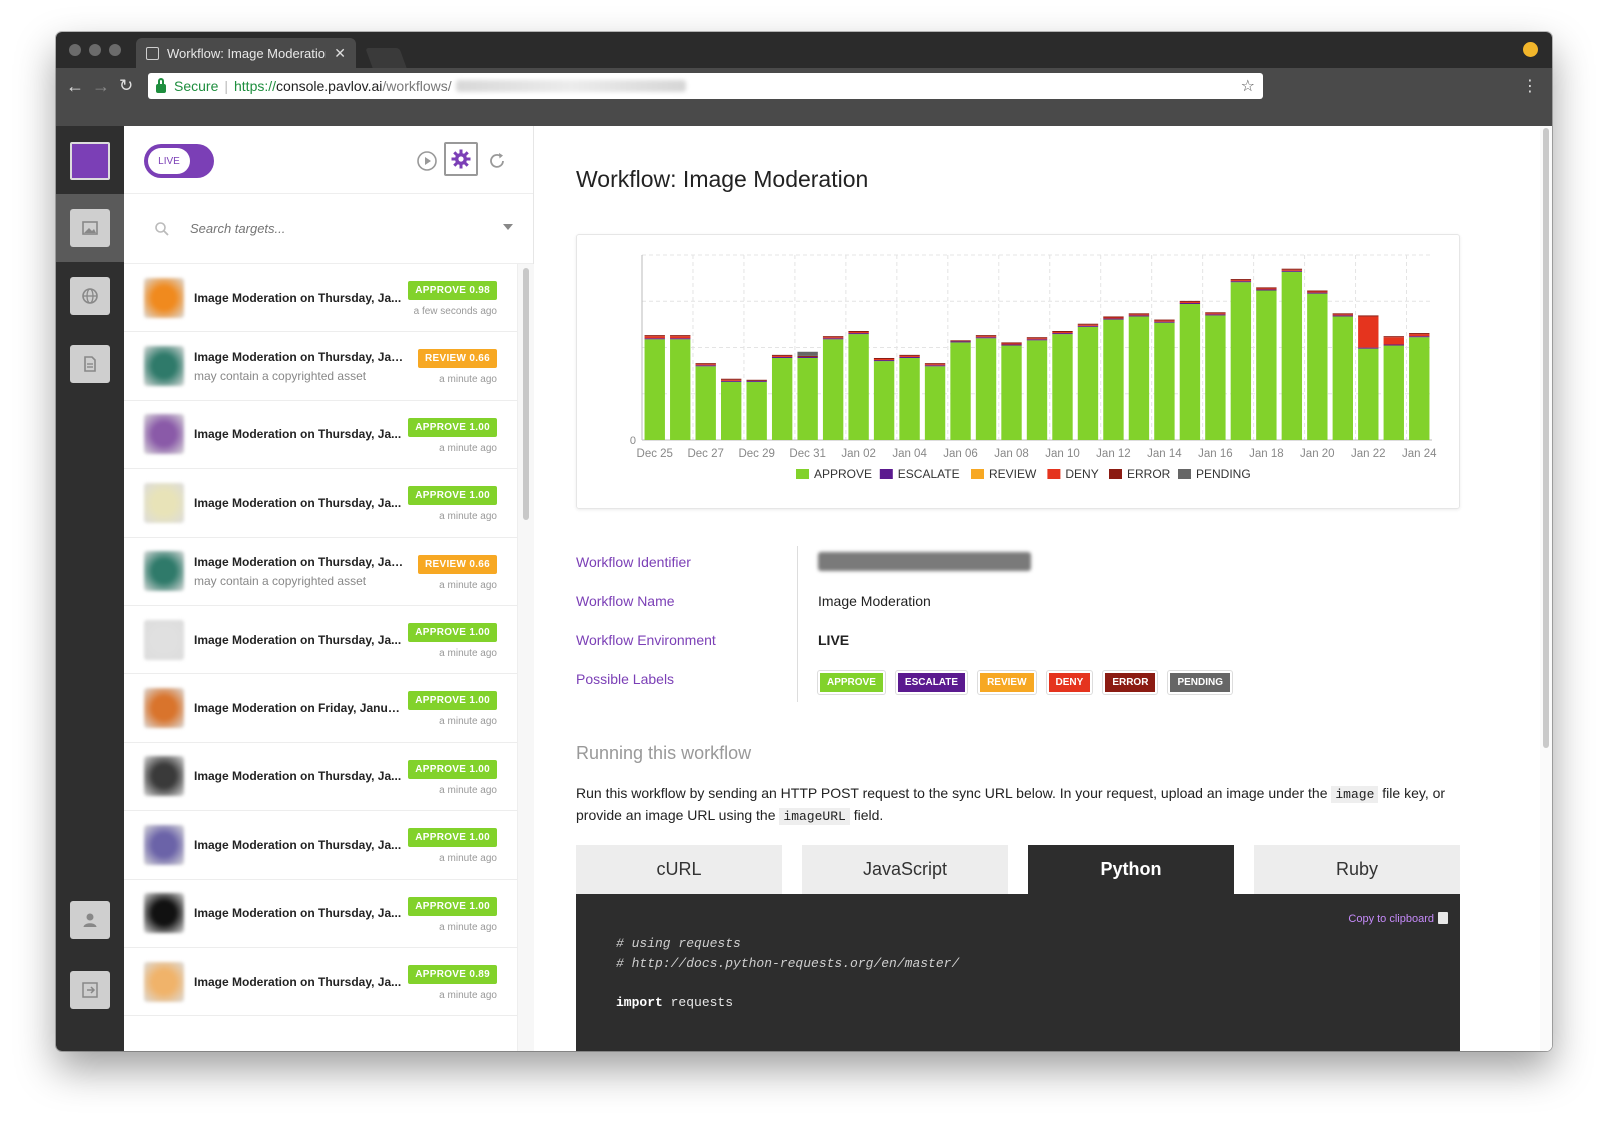 This screenshot has width=1605, height=1128. What do you see at coordinates (179, 161) in the screenshot?
I see `live-toggle: LIVE` at bounding box center [179, 161].